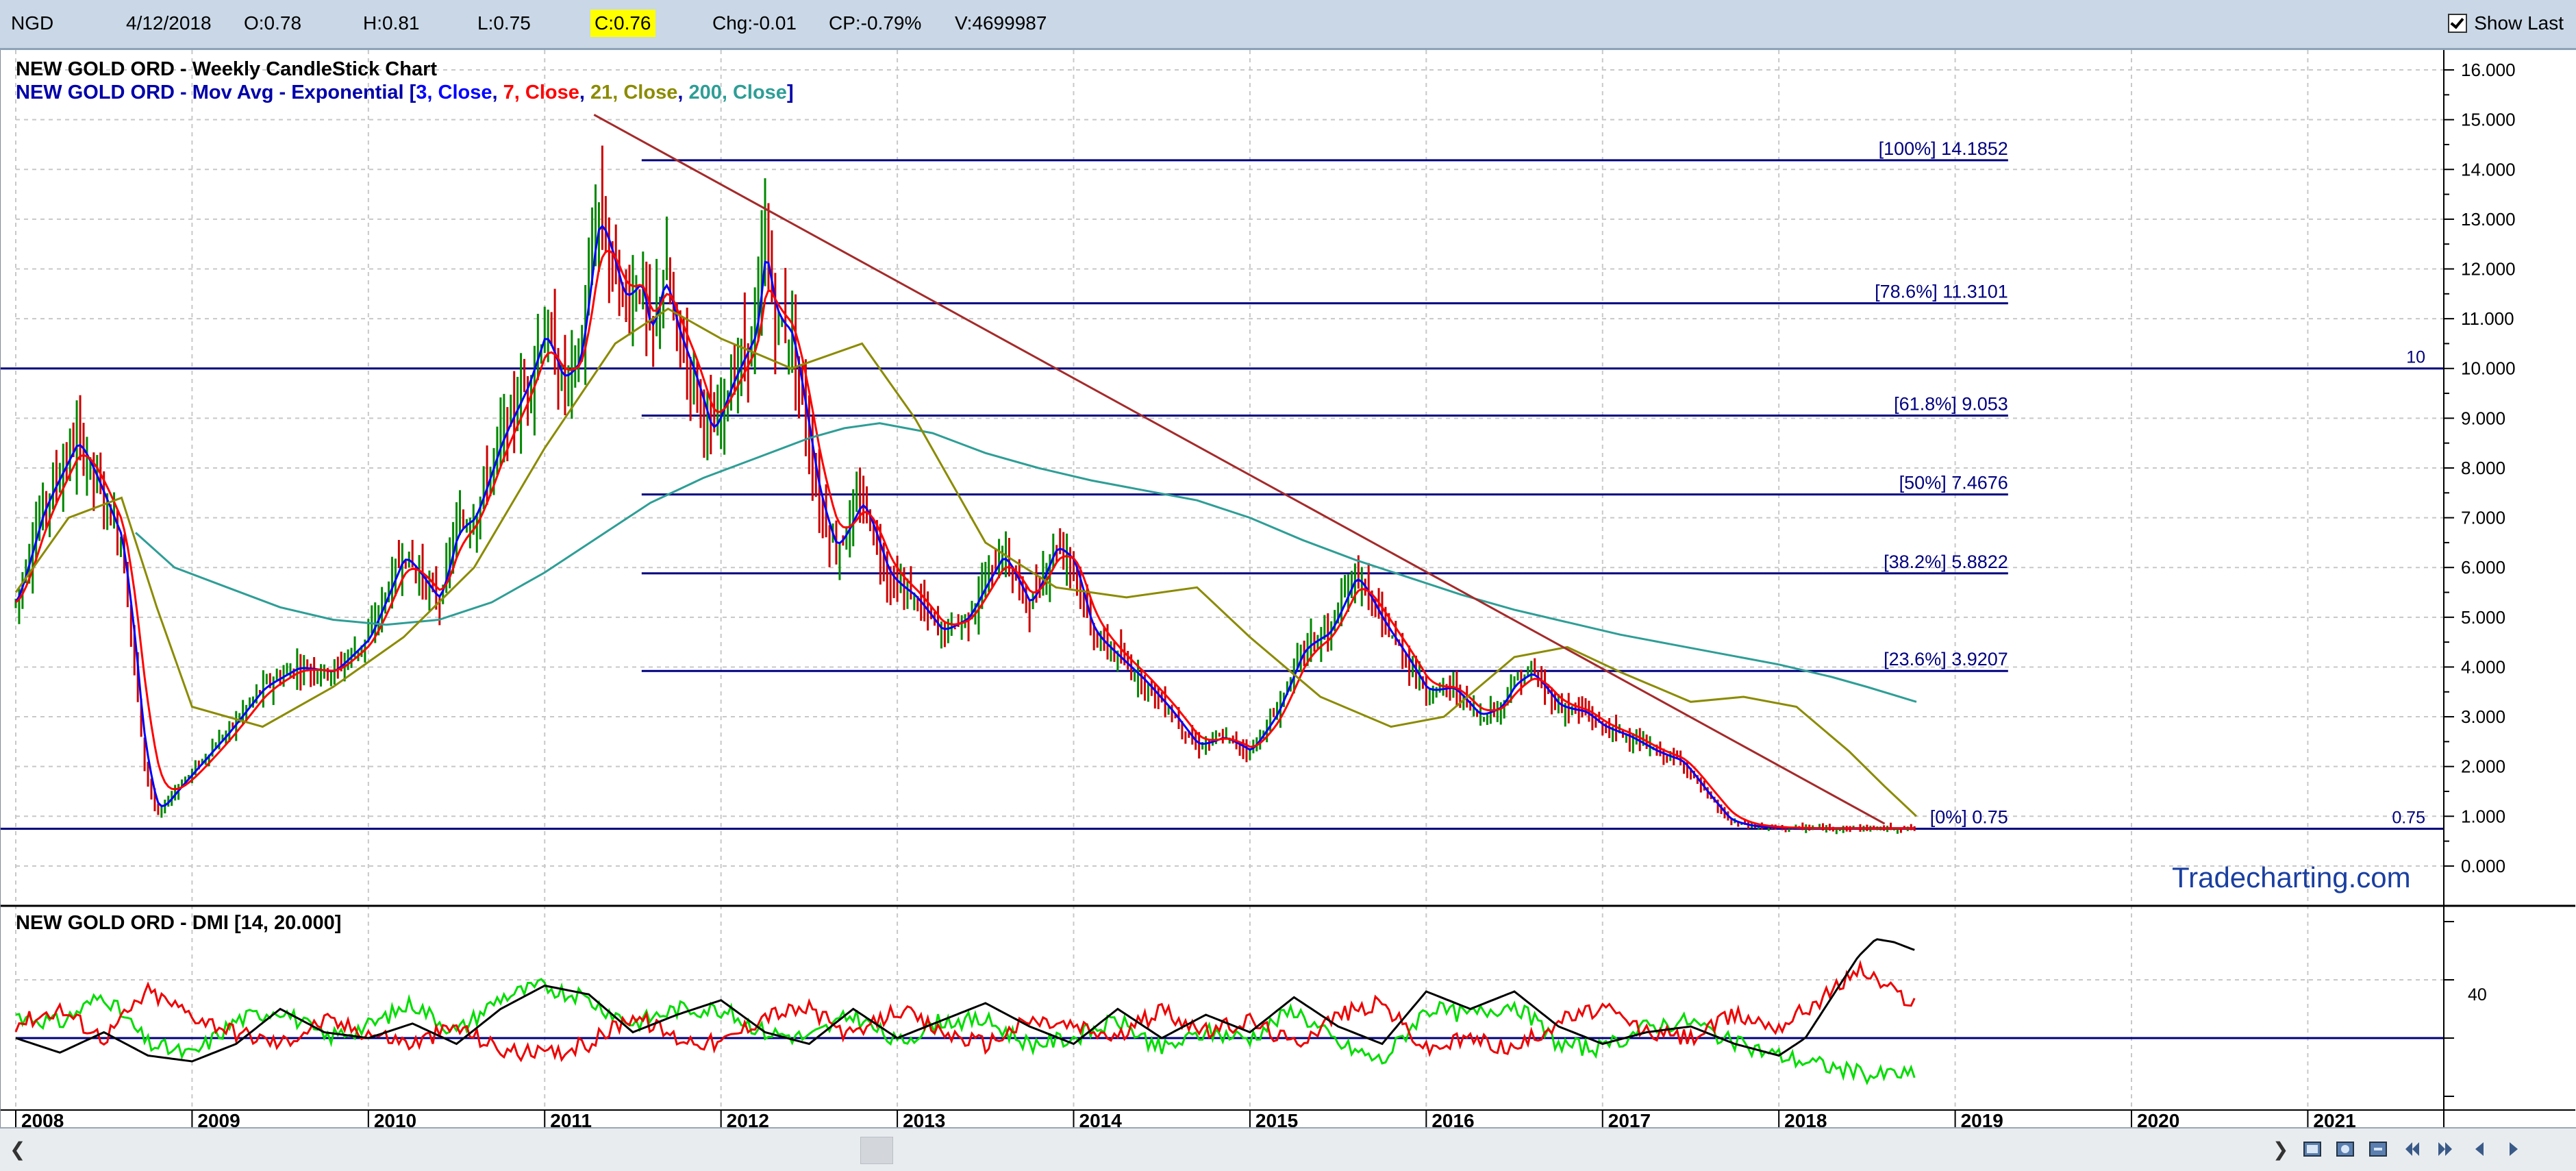 The image size is (2576, 1171). Describe the element at coordinates (1101, 1118) in the screenshot. I see `x-tick-label: 2014` at that location.